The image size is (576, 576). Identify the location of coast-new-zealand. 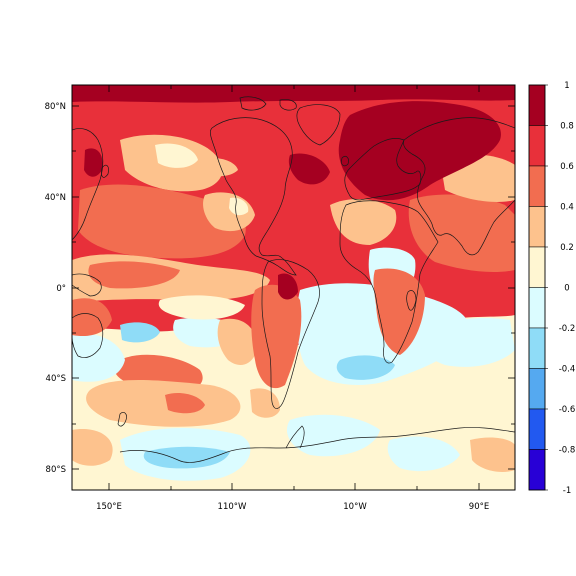
(122, 419).